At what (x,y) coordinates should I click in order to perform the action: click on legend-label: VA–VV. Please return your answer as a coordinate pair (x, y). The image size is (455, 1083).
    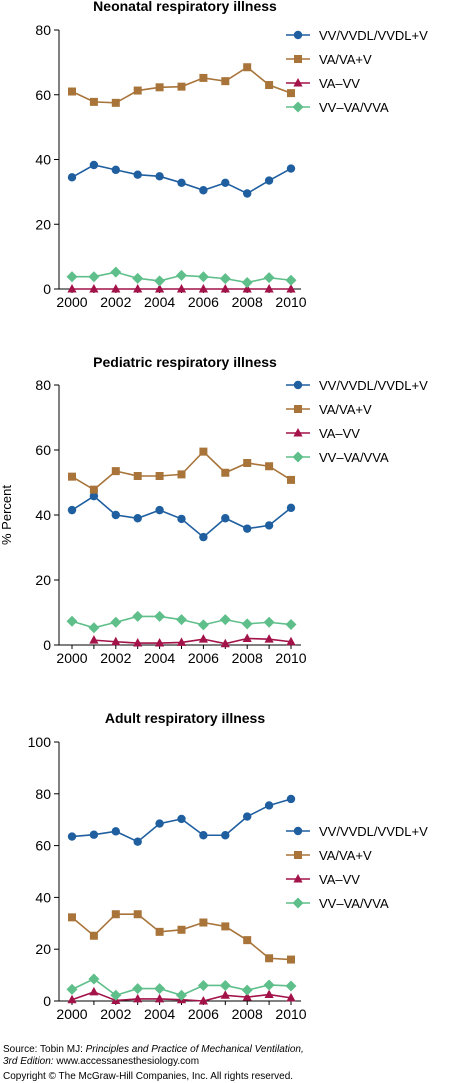
    Looking at the image, I should click on (339, 879).